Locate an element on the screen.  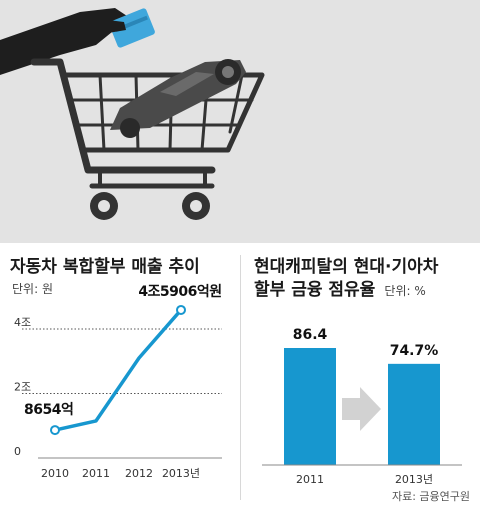
bar-value-label: 74.7% is located at coordinates (414, 351).